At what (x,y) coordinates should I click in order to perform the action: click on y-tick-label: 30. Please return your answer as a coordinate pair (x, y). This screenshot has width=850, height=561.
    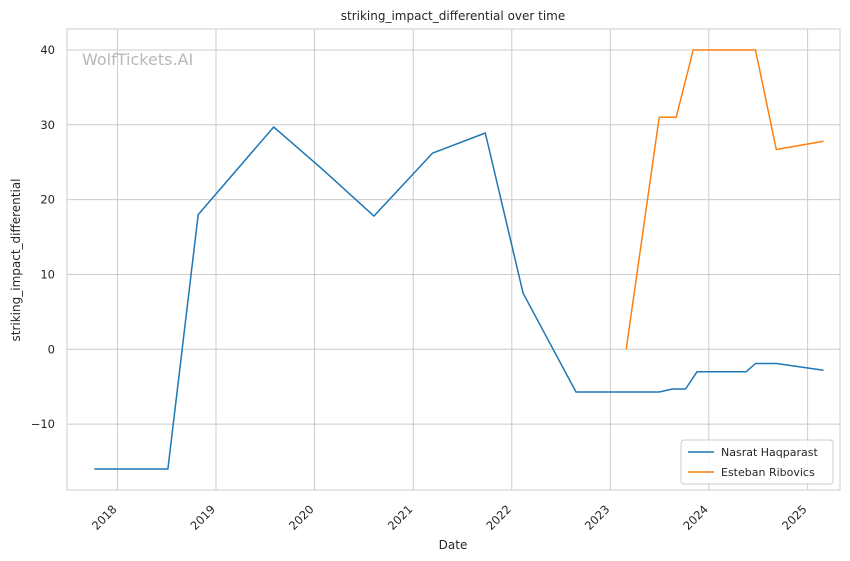
    Looking at the image, I should click on (47, 125).